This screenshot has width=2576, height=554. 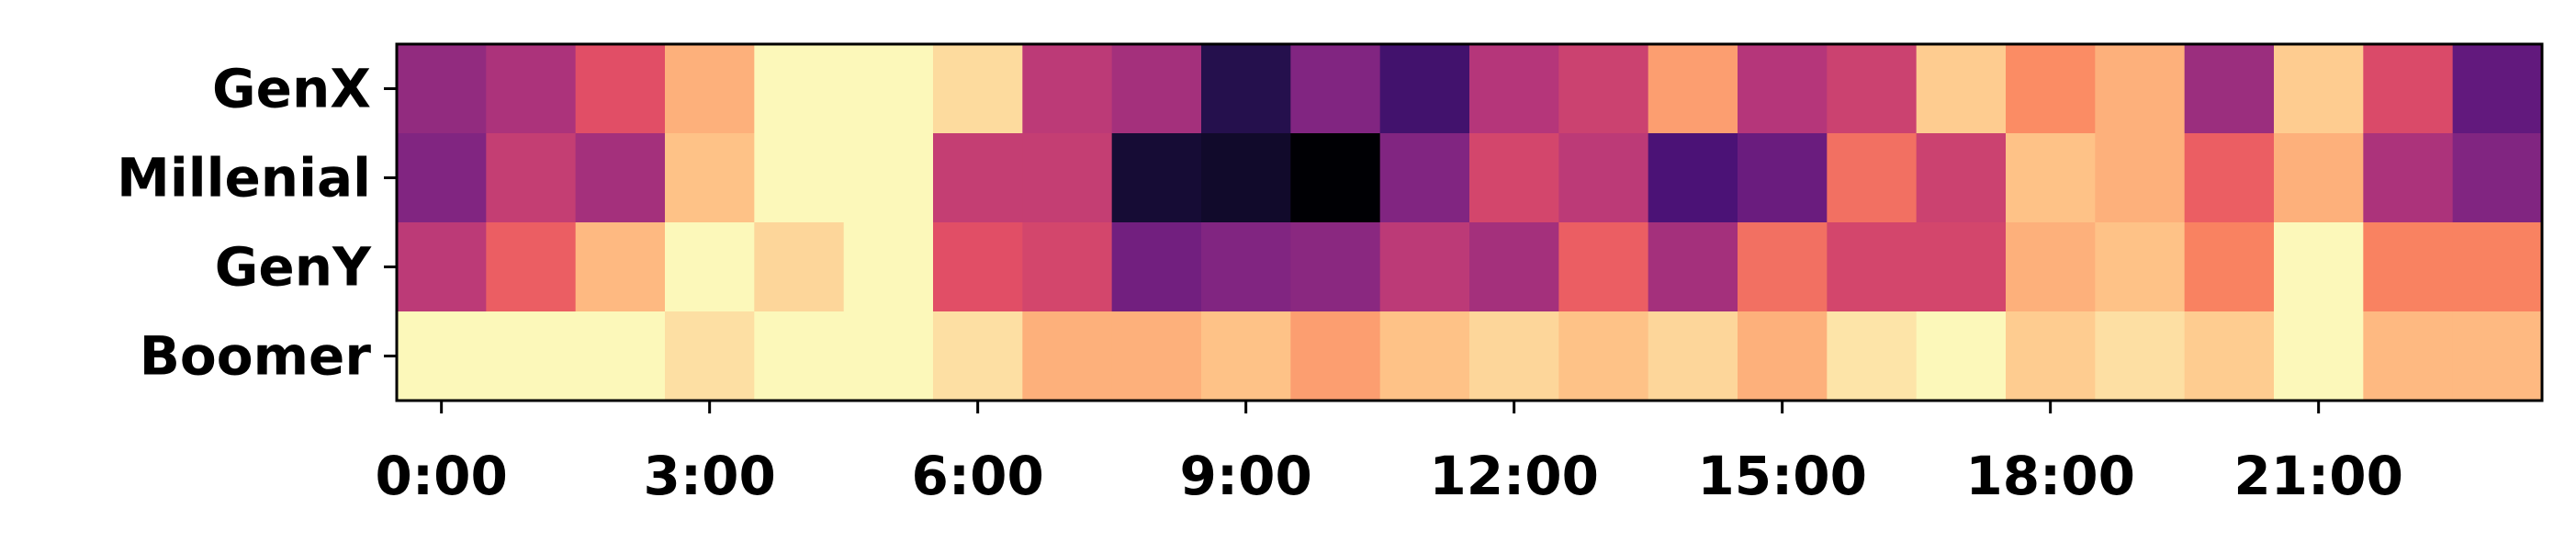 I want to click on x-tick-label: 21:00, so click(x=2318, y=476).